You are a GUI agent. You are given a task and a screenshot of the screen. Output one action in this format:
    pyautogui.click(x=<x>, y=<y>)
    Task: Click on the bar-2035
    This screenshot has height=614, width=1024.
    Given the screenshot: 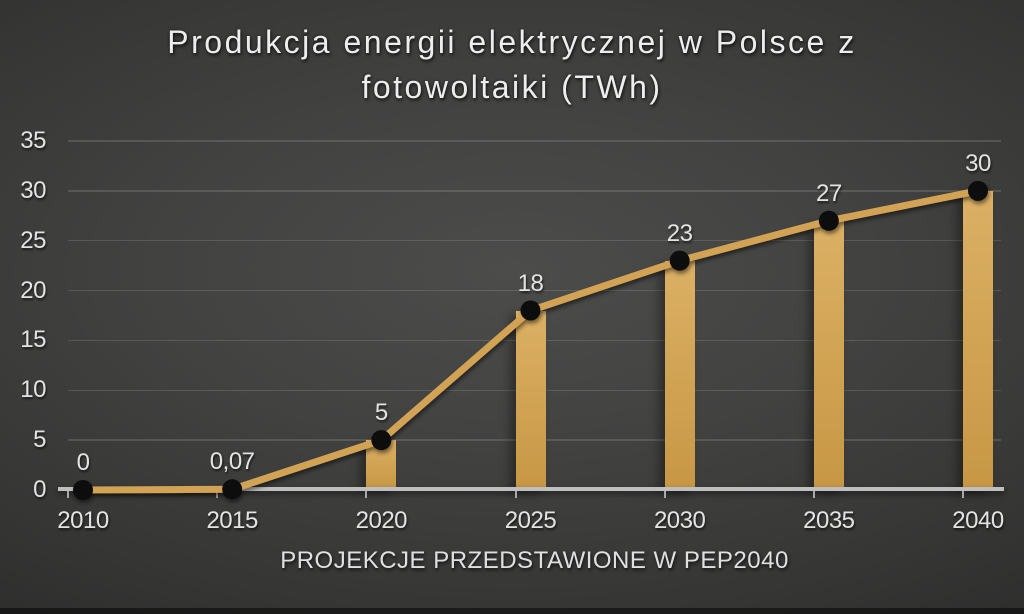 What is the action you would take?
    pyautogui.click(x=828, y=354)
    